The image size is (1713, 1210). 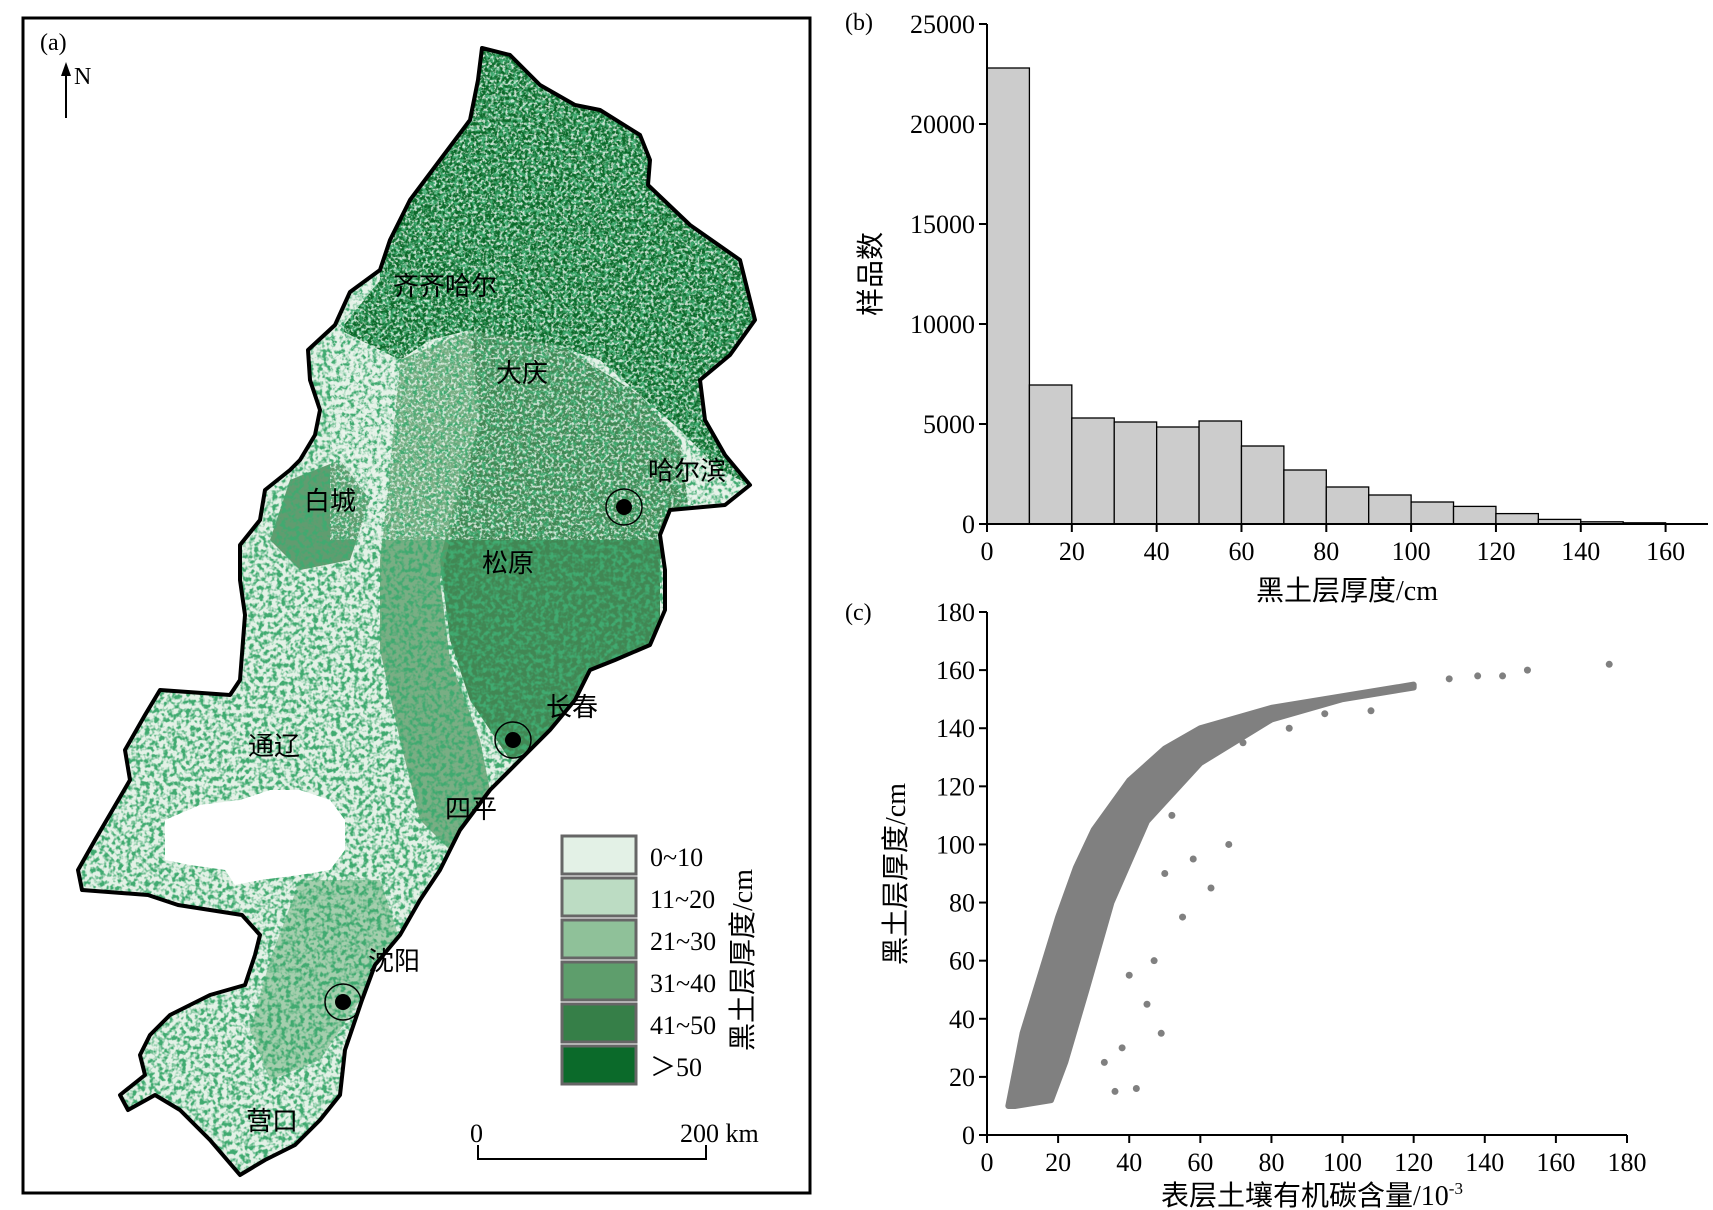 I want to click on y-tick-label: 100, so click(x=955, y=844).